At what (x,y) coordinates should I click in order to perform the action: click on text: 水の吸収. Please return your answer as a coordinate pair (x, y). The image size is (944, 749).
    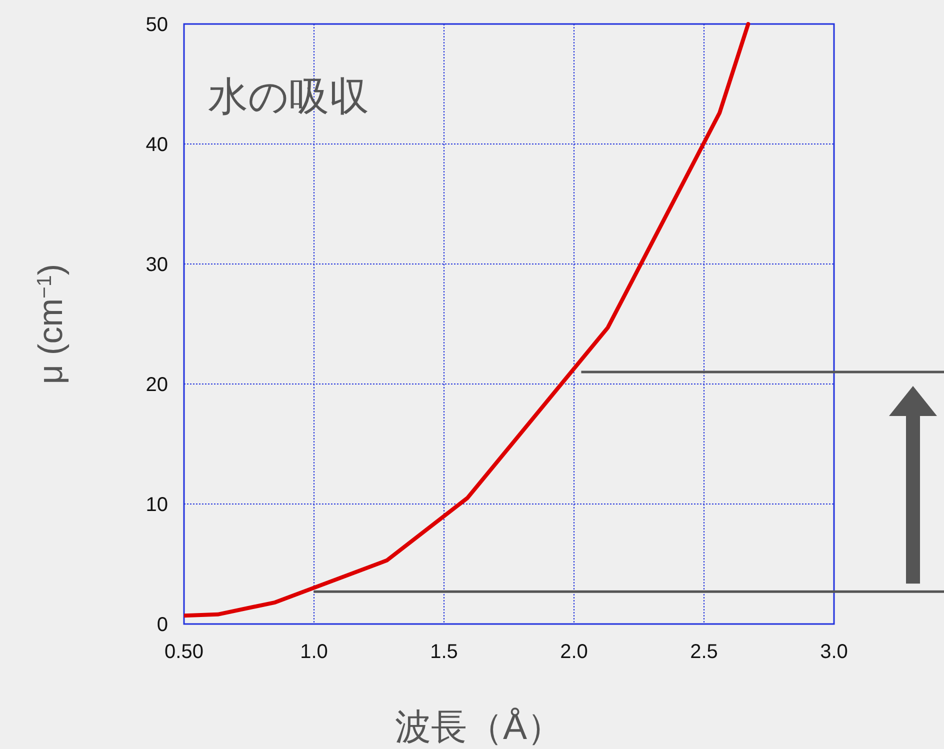
    Looking at the image, I should click on (288, 97).